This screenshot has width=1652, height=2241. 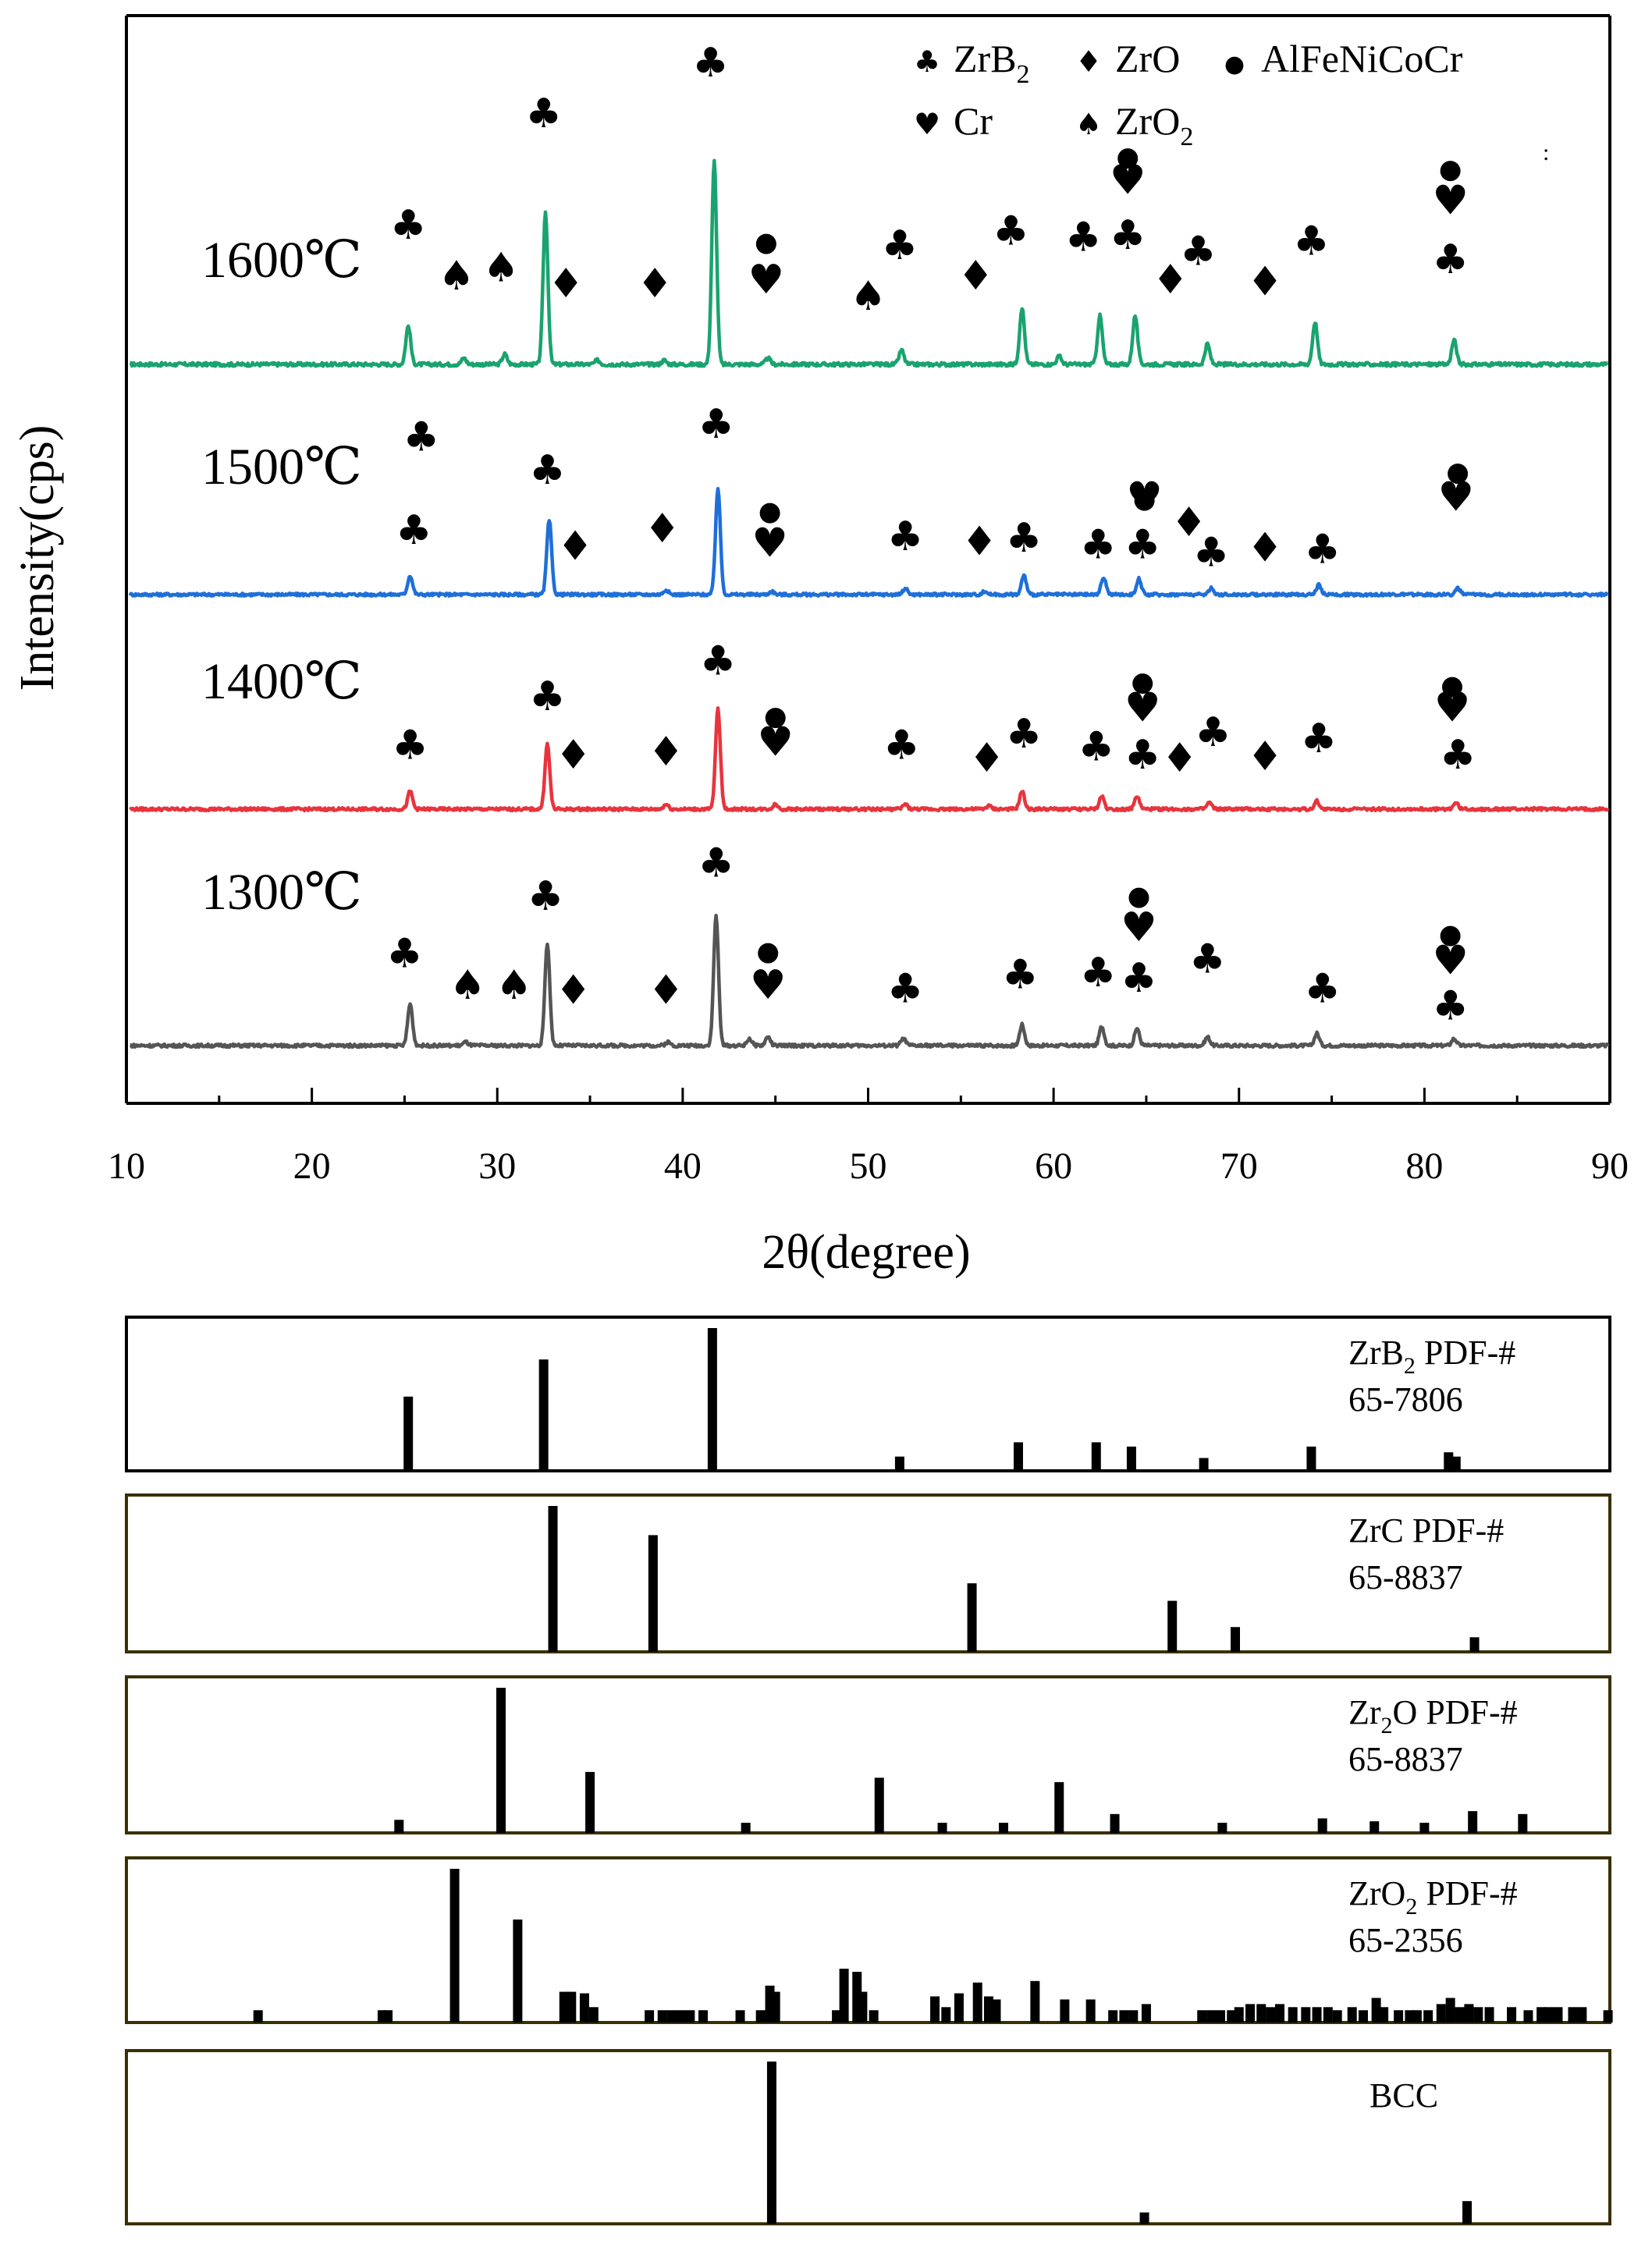 What do you see at coordinates (1235, 64) in the screenshot?
I see `legend-symbol: ●` at bounding box center [1235, 64].